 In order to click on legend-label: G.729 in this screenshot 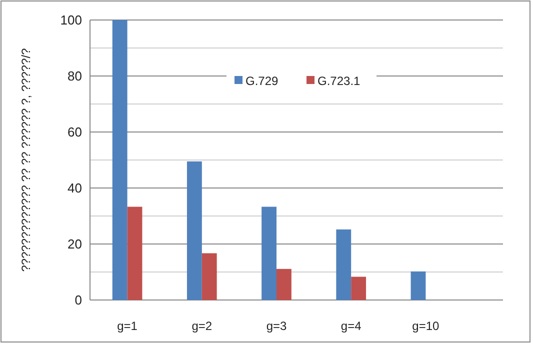, I will do `click(262, 81)`.